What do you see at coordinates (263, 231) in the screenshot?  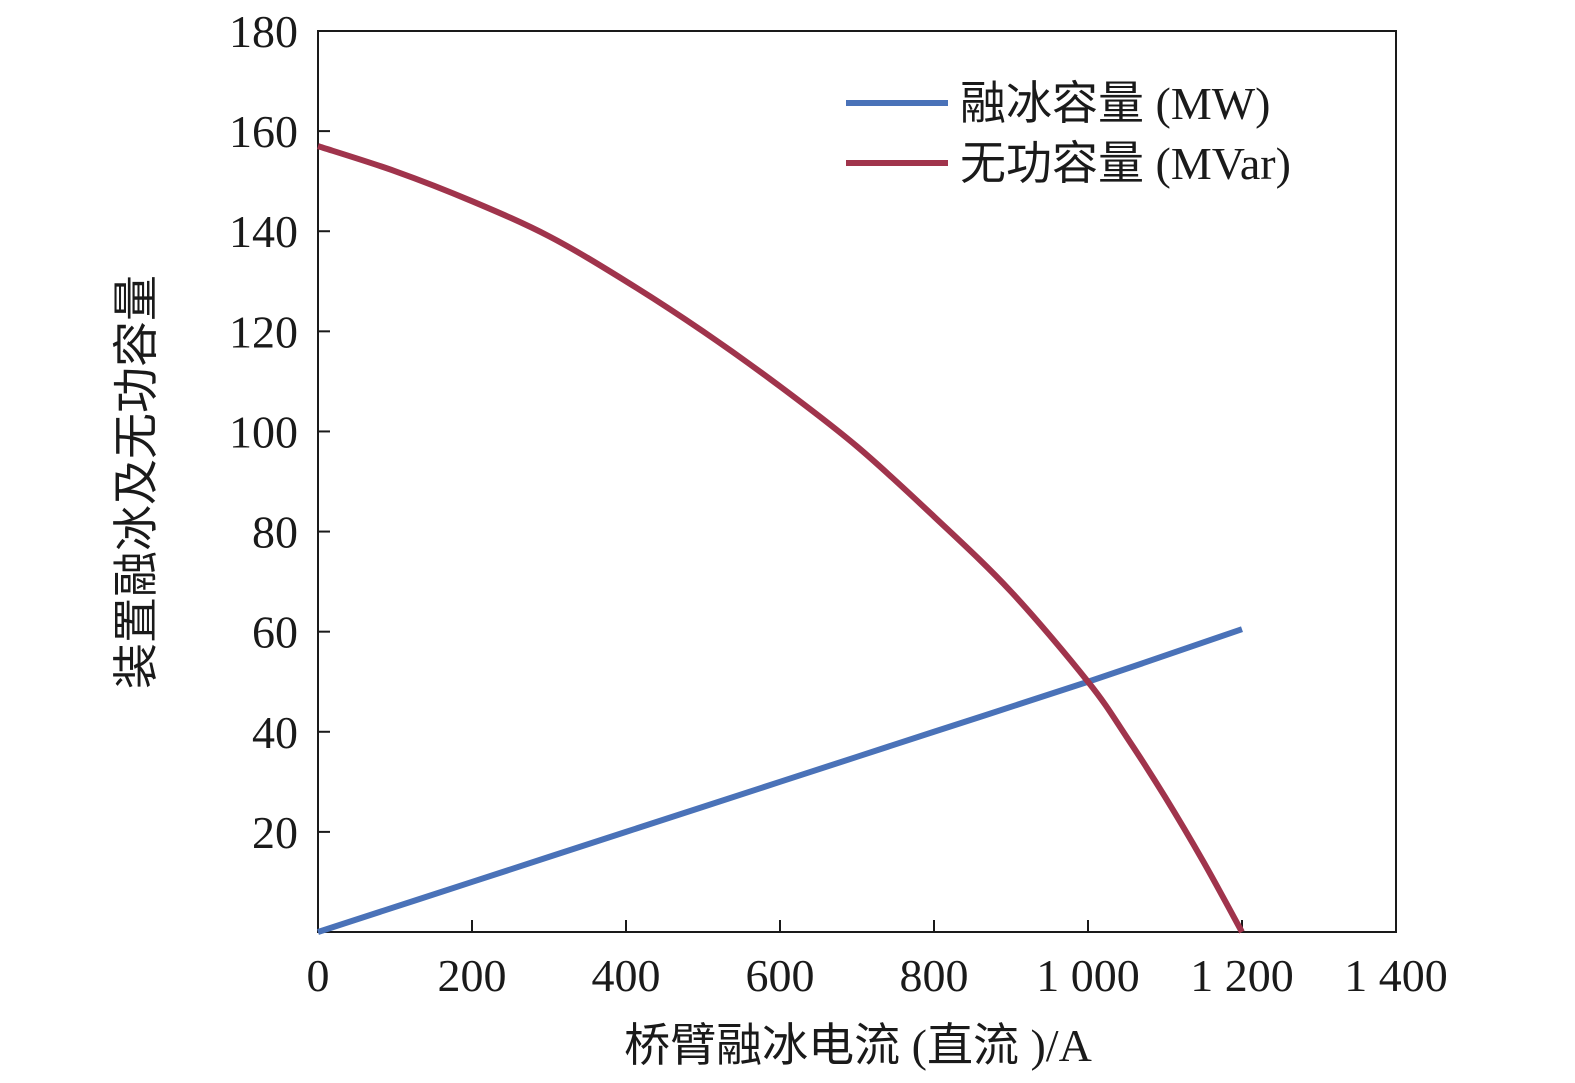 I see `y-tick-label: 140` at bounding box center [263, 231].